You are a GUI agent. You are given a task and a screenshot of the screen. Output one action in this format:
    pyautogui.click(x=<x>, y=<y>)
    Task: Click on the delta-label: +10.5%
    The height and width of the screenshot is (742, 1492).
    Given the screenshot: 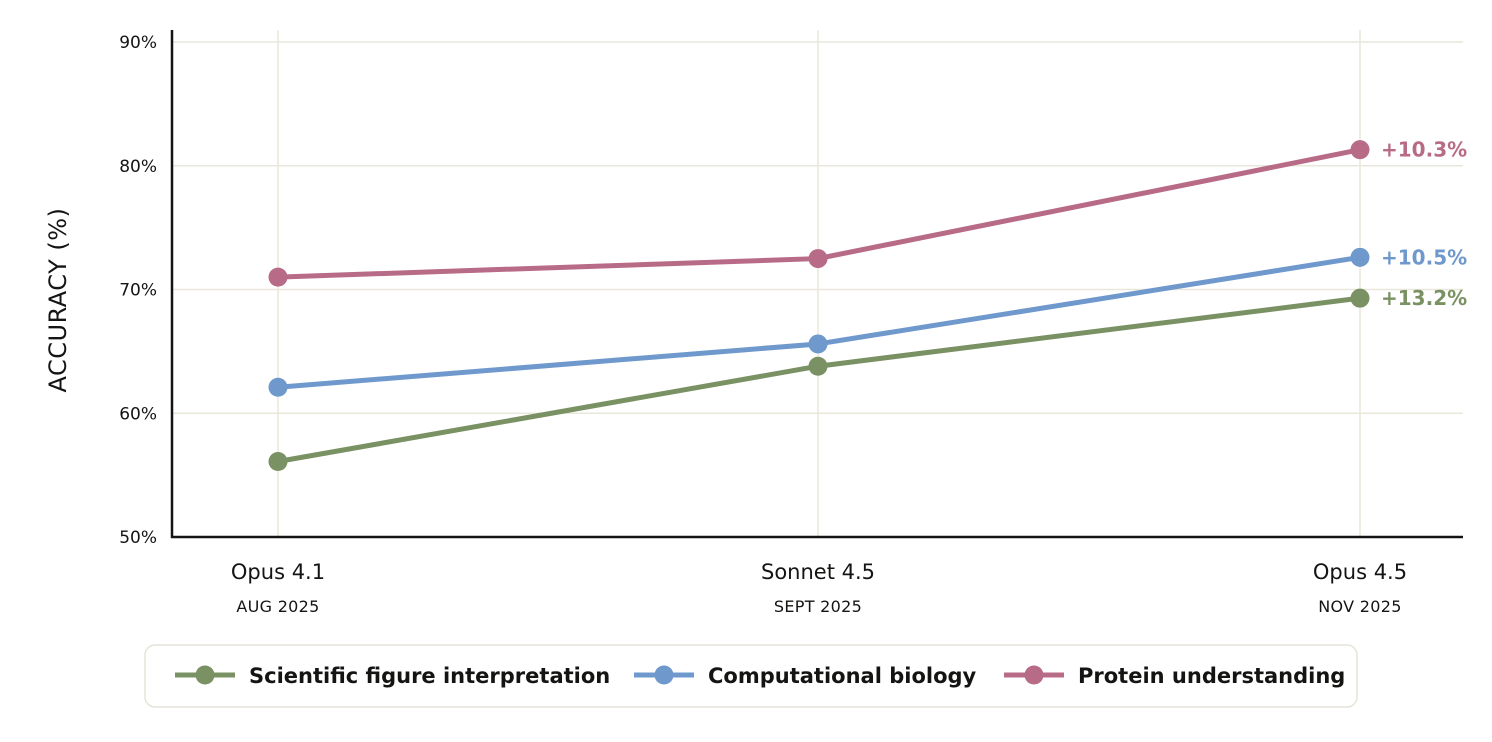 What is the action you would take?
    pyautogui.click(x=1424, y=257)
    